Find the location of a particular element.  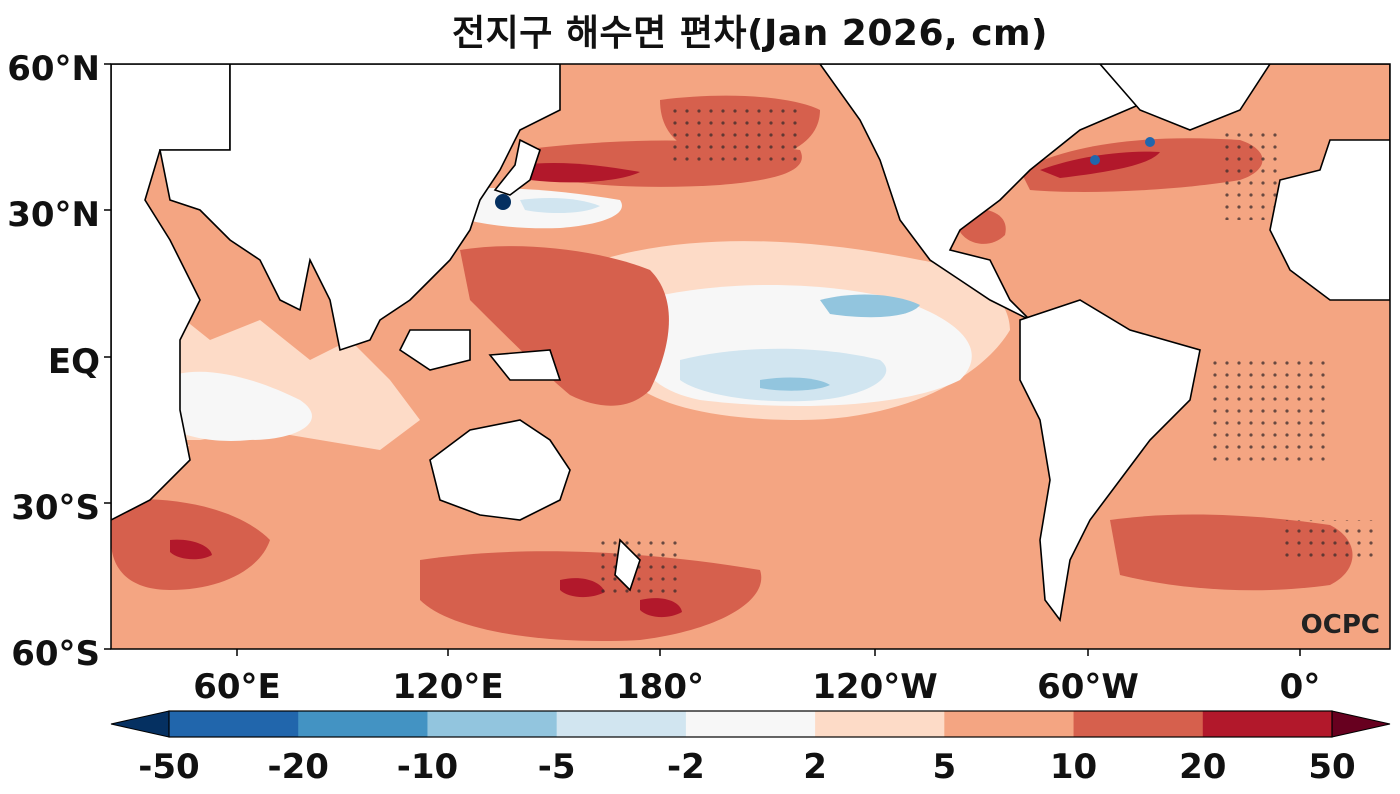

europe-africa-east-land is located at coordinates (1329, 182).